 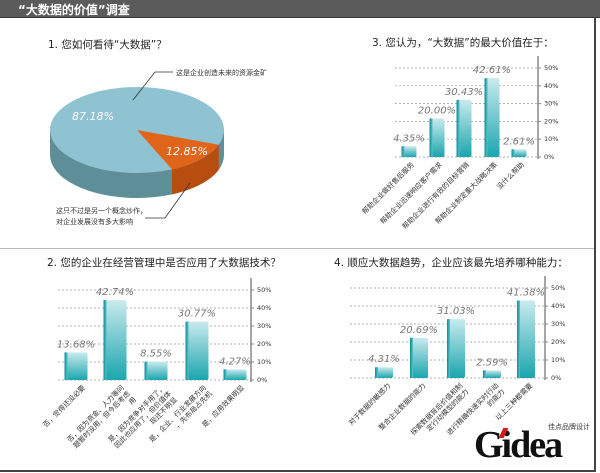 What do you see at coordinates (298, 471) in the screenshot?
I see `bottom-border` at bounding box center [298, 471].